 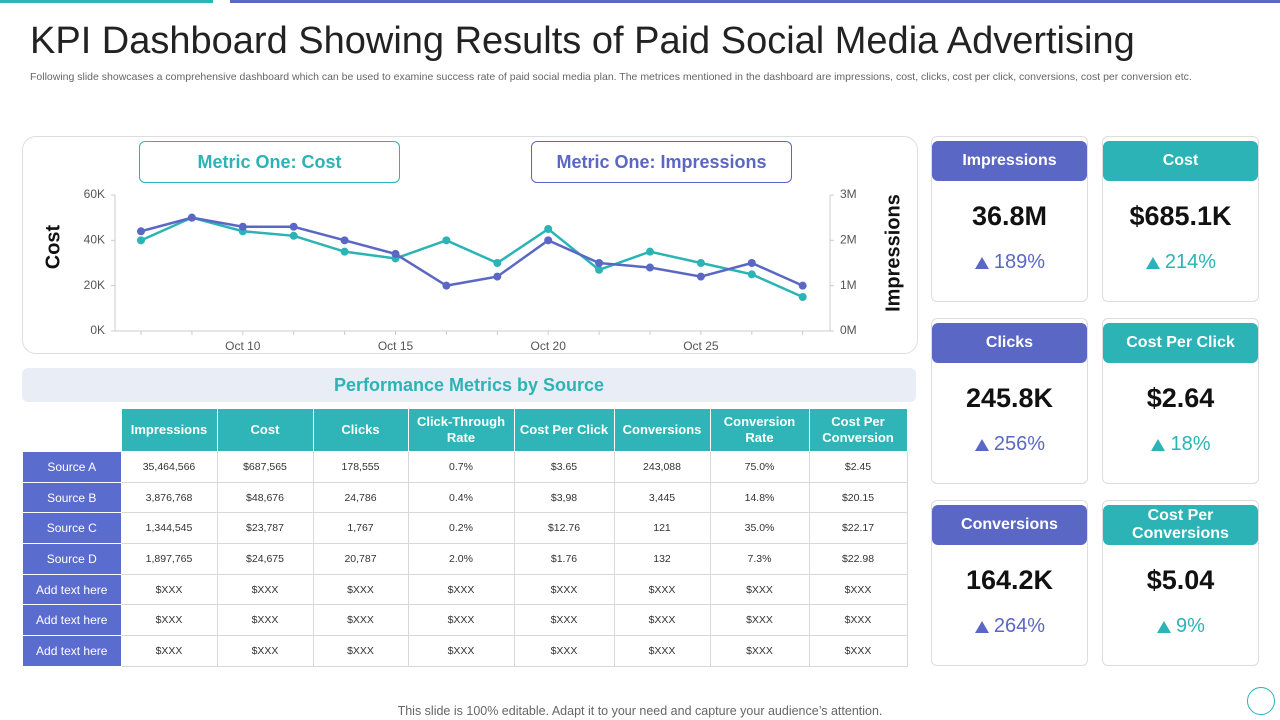 What do you see at coordinates (662, 497) in the screenshot?
I see `table-cell: 3,445` at bounding box center [662, 497].